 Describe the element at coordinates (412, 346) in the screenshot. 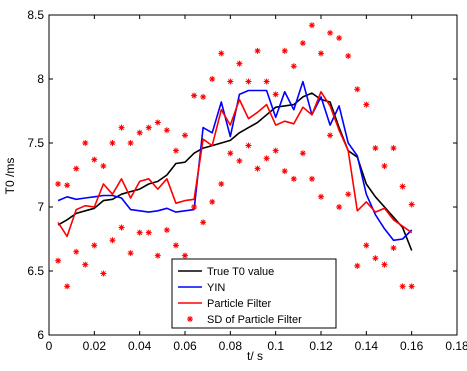

I see `x-tick-label: 0.16` at that location.